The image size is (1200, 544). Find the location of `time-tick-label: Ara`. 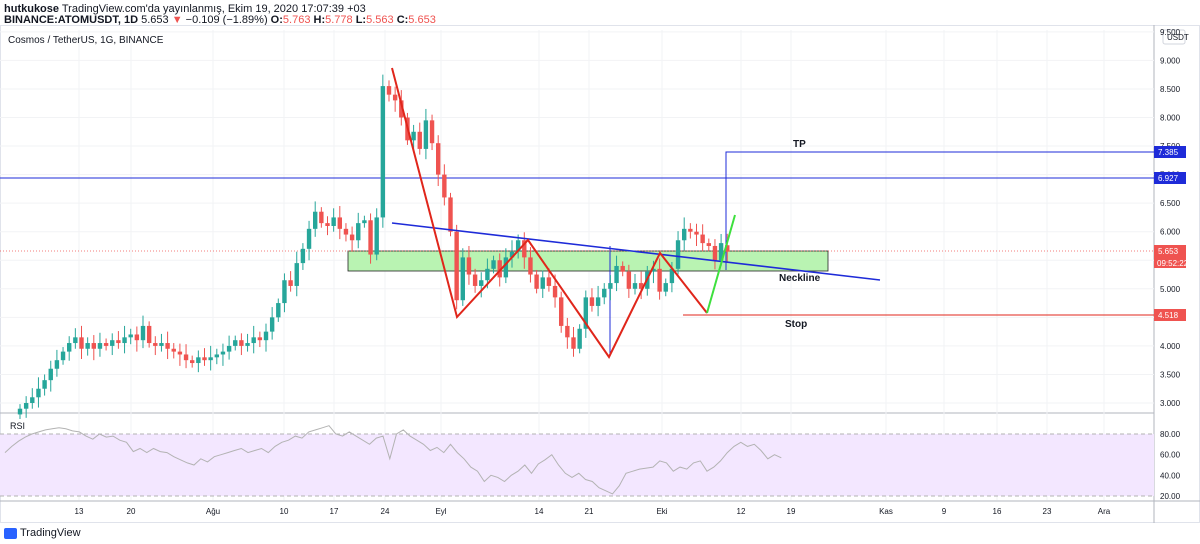

time-tick-label: Ara is located at coordinates (1104, 511).